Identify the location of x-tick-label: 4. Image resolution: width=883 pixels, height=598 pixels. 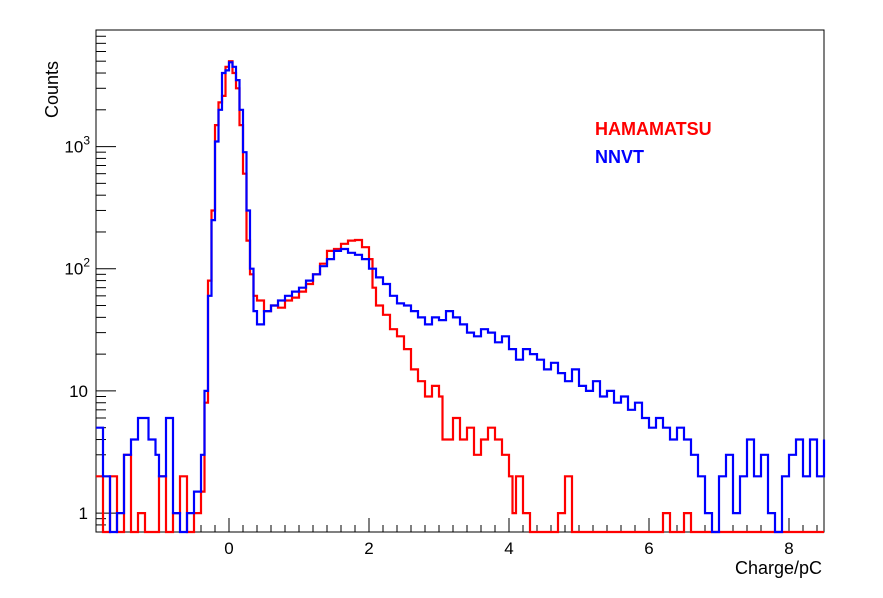
(508, 548).